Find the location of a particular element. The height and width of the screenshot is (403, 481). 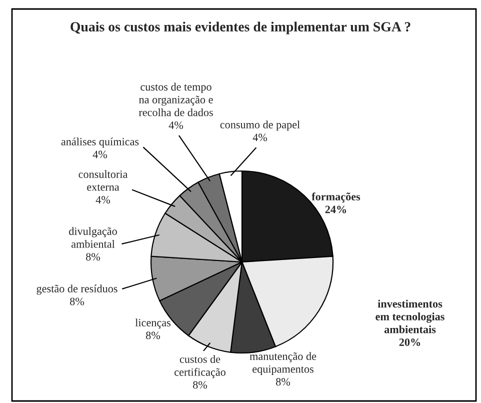

slice-label: licenças is located at coordinates (152, 323).